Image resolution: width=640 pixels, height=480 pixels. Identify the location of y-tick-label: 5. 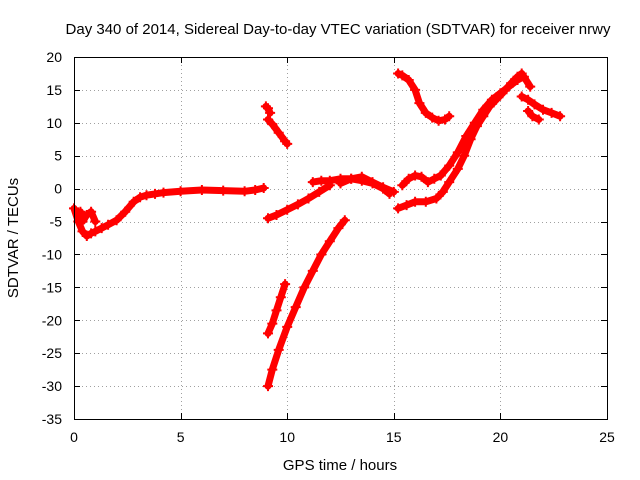
(58, 156).